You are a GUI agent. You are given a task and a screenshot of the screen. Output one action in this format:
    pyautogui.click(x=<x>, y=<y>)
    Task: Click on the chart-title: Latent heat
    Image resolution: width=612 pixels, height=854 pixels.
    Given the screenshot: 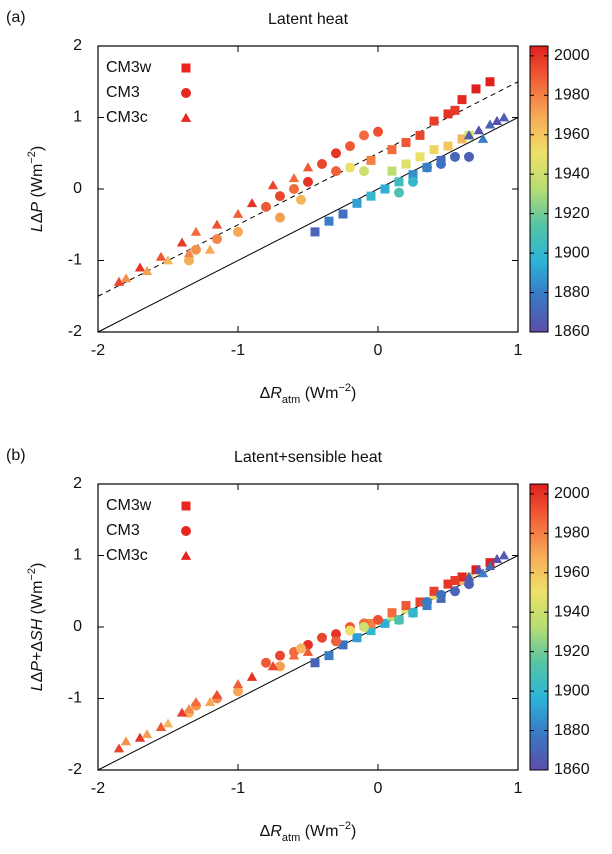 What is the action you would take?
    pyautogui.click(x=308, y=19)
    